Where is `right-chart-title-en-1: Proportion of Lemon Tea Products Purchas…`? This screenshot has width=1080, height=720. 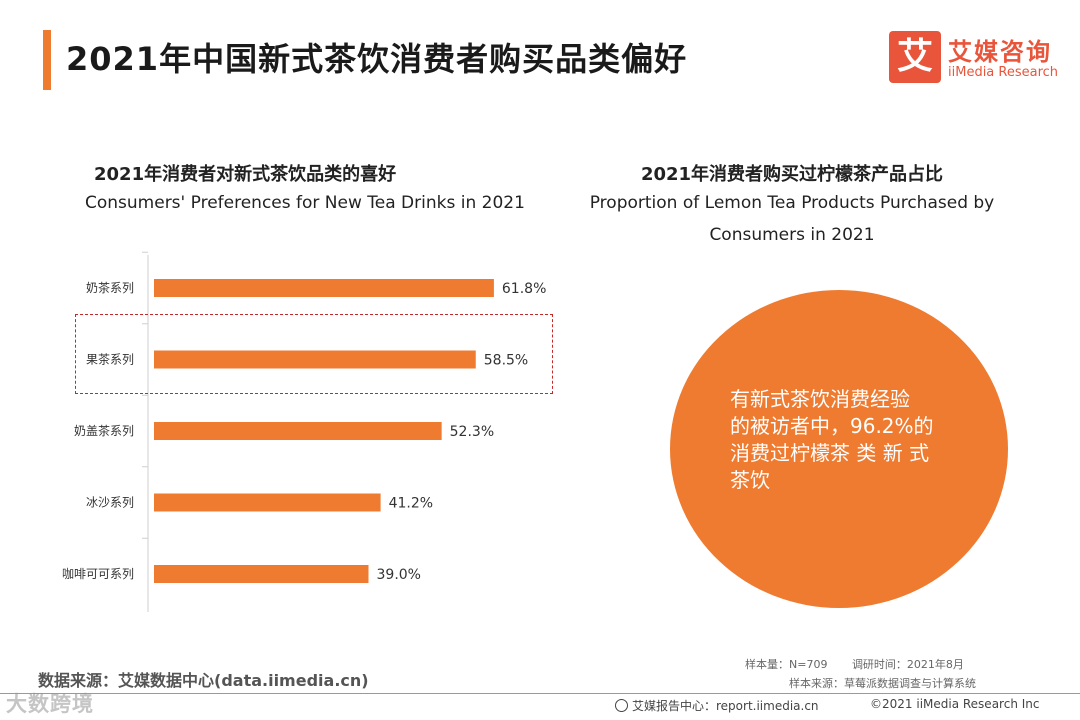 right-chart-title-en-1: Proportion of Lemon Tea Products Purchas… is located at coordinates (792, 203).